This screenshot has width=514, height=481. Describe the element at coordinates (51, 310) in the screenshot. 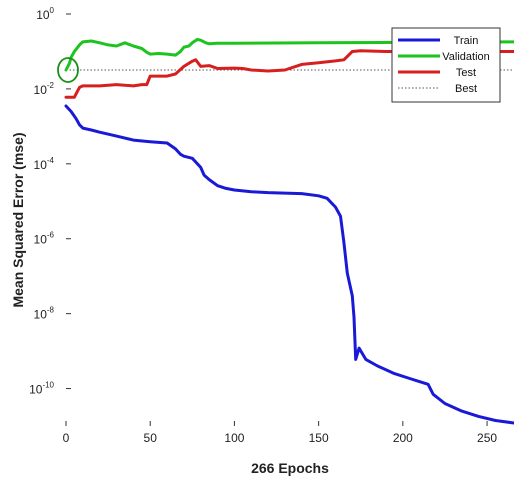

I see `y-tick-exponent: -8` at that location.